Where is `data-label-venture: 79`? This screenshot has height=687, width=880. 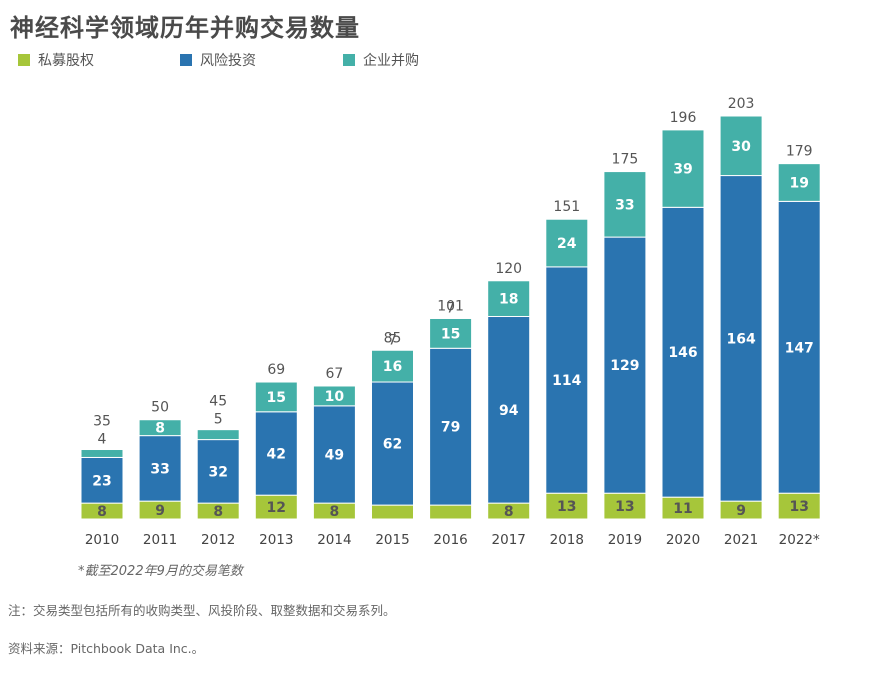
data-label-venture: 79 is located at coordinates (450, 428).